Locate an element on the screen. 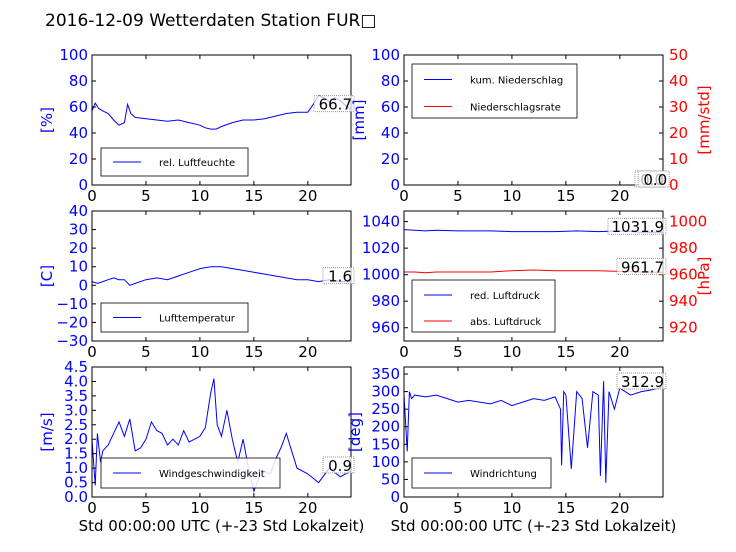 The image size is (736, 552). y-tick-label-humidity-0: 0 is located at coordinates (83, 185).